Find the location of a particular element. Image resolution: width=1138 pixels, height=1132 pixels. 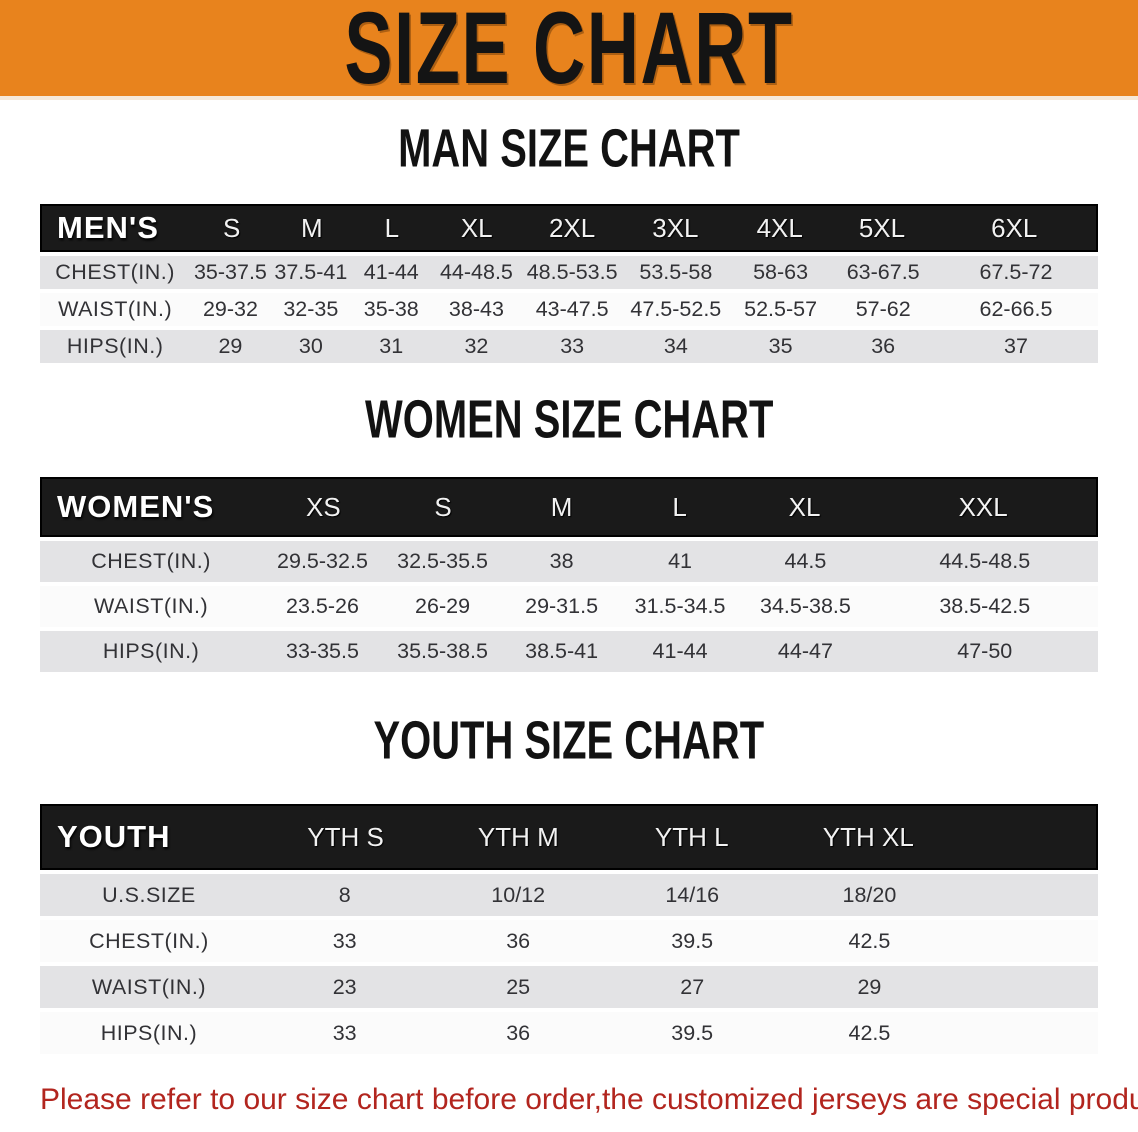

men-table-header-row: MEN'S S M L XL 2XL 3XL 4XL 5XL 6XL is located at coordinates (569, 228).